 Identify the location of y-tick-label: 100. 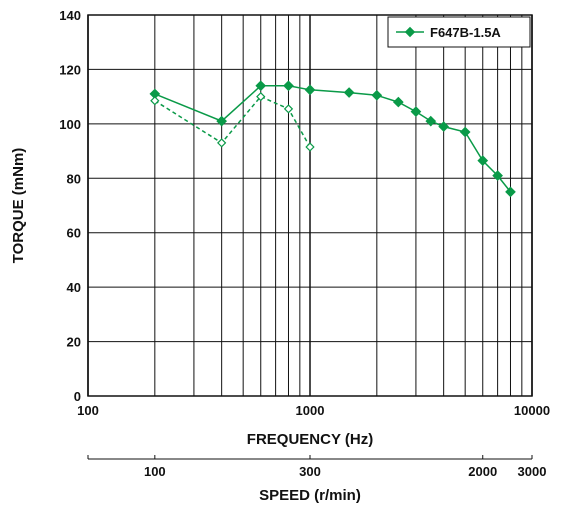
(70, 124).